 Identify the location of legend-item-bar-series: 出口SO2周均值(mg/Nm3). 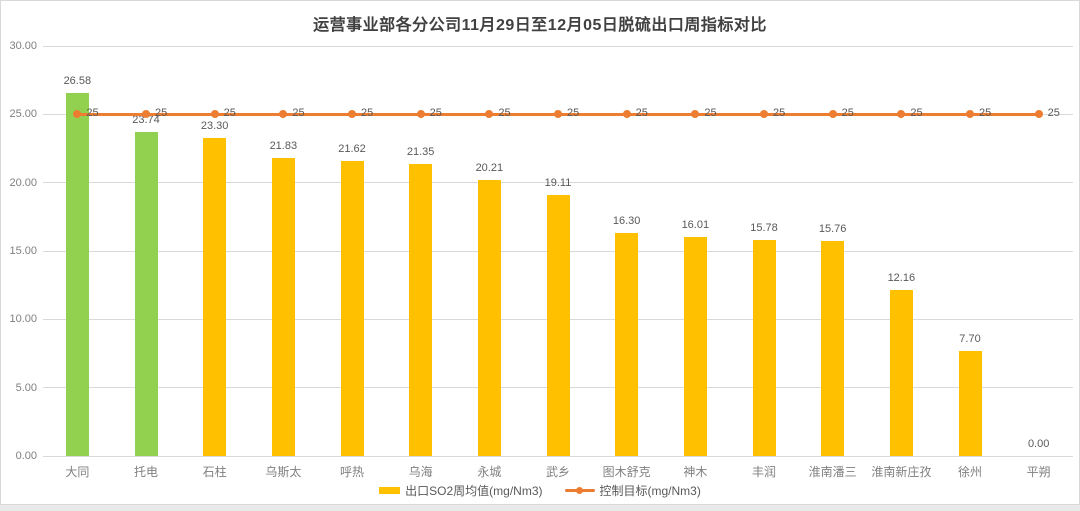
(461, 490).